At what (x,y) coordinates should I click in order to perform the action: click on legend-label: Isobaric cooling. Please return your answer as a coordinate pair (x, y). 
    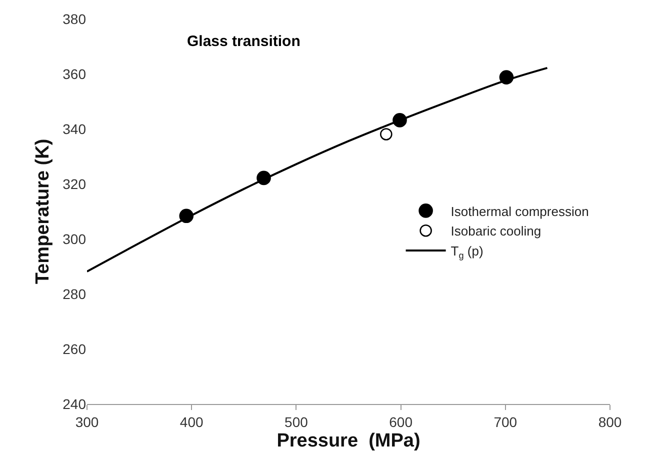
    Looking at the image, I should click on (496, 231).